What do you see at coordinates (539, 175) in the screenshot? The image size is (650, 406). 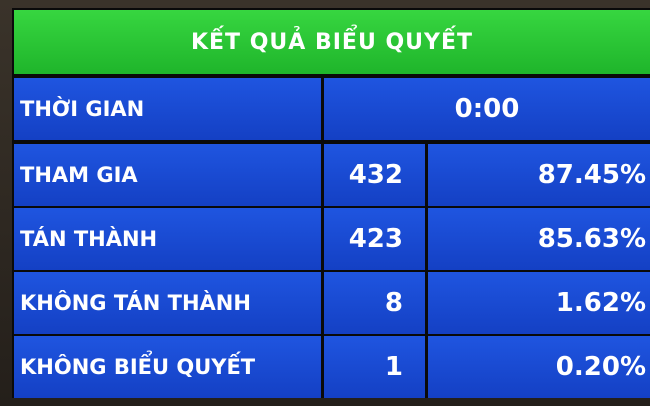 I see `percent: 87.45%` at bounding box center [539, 175].